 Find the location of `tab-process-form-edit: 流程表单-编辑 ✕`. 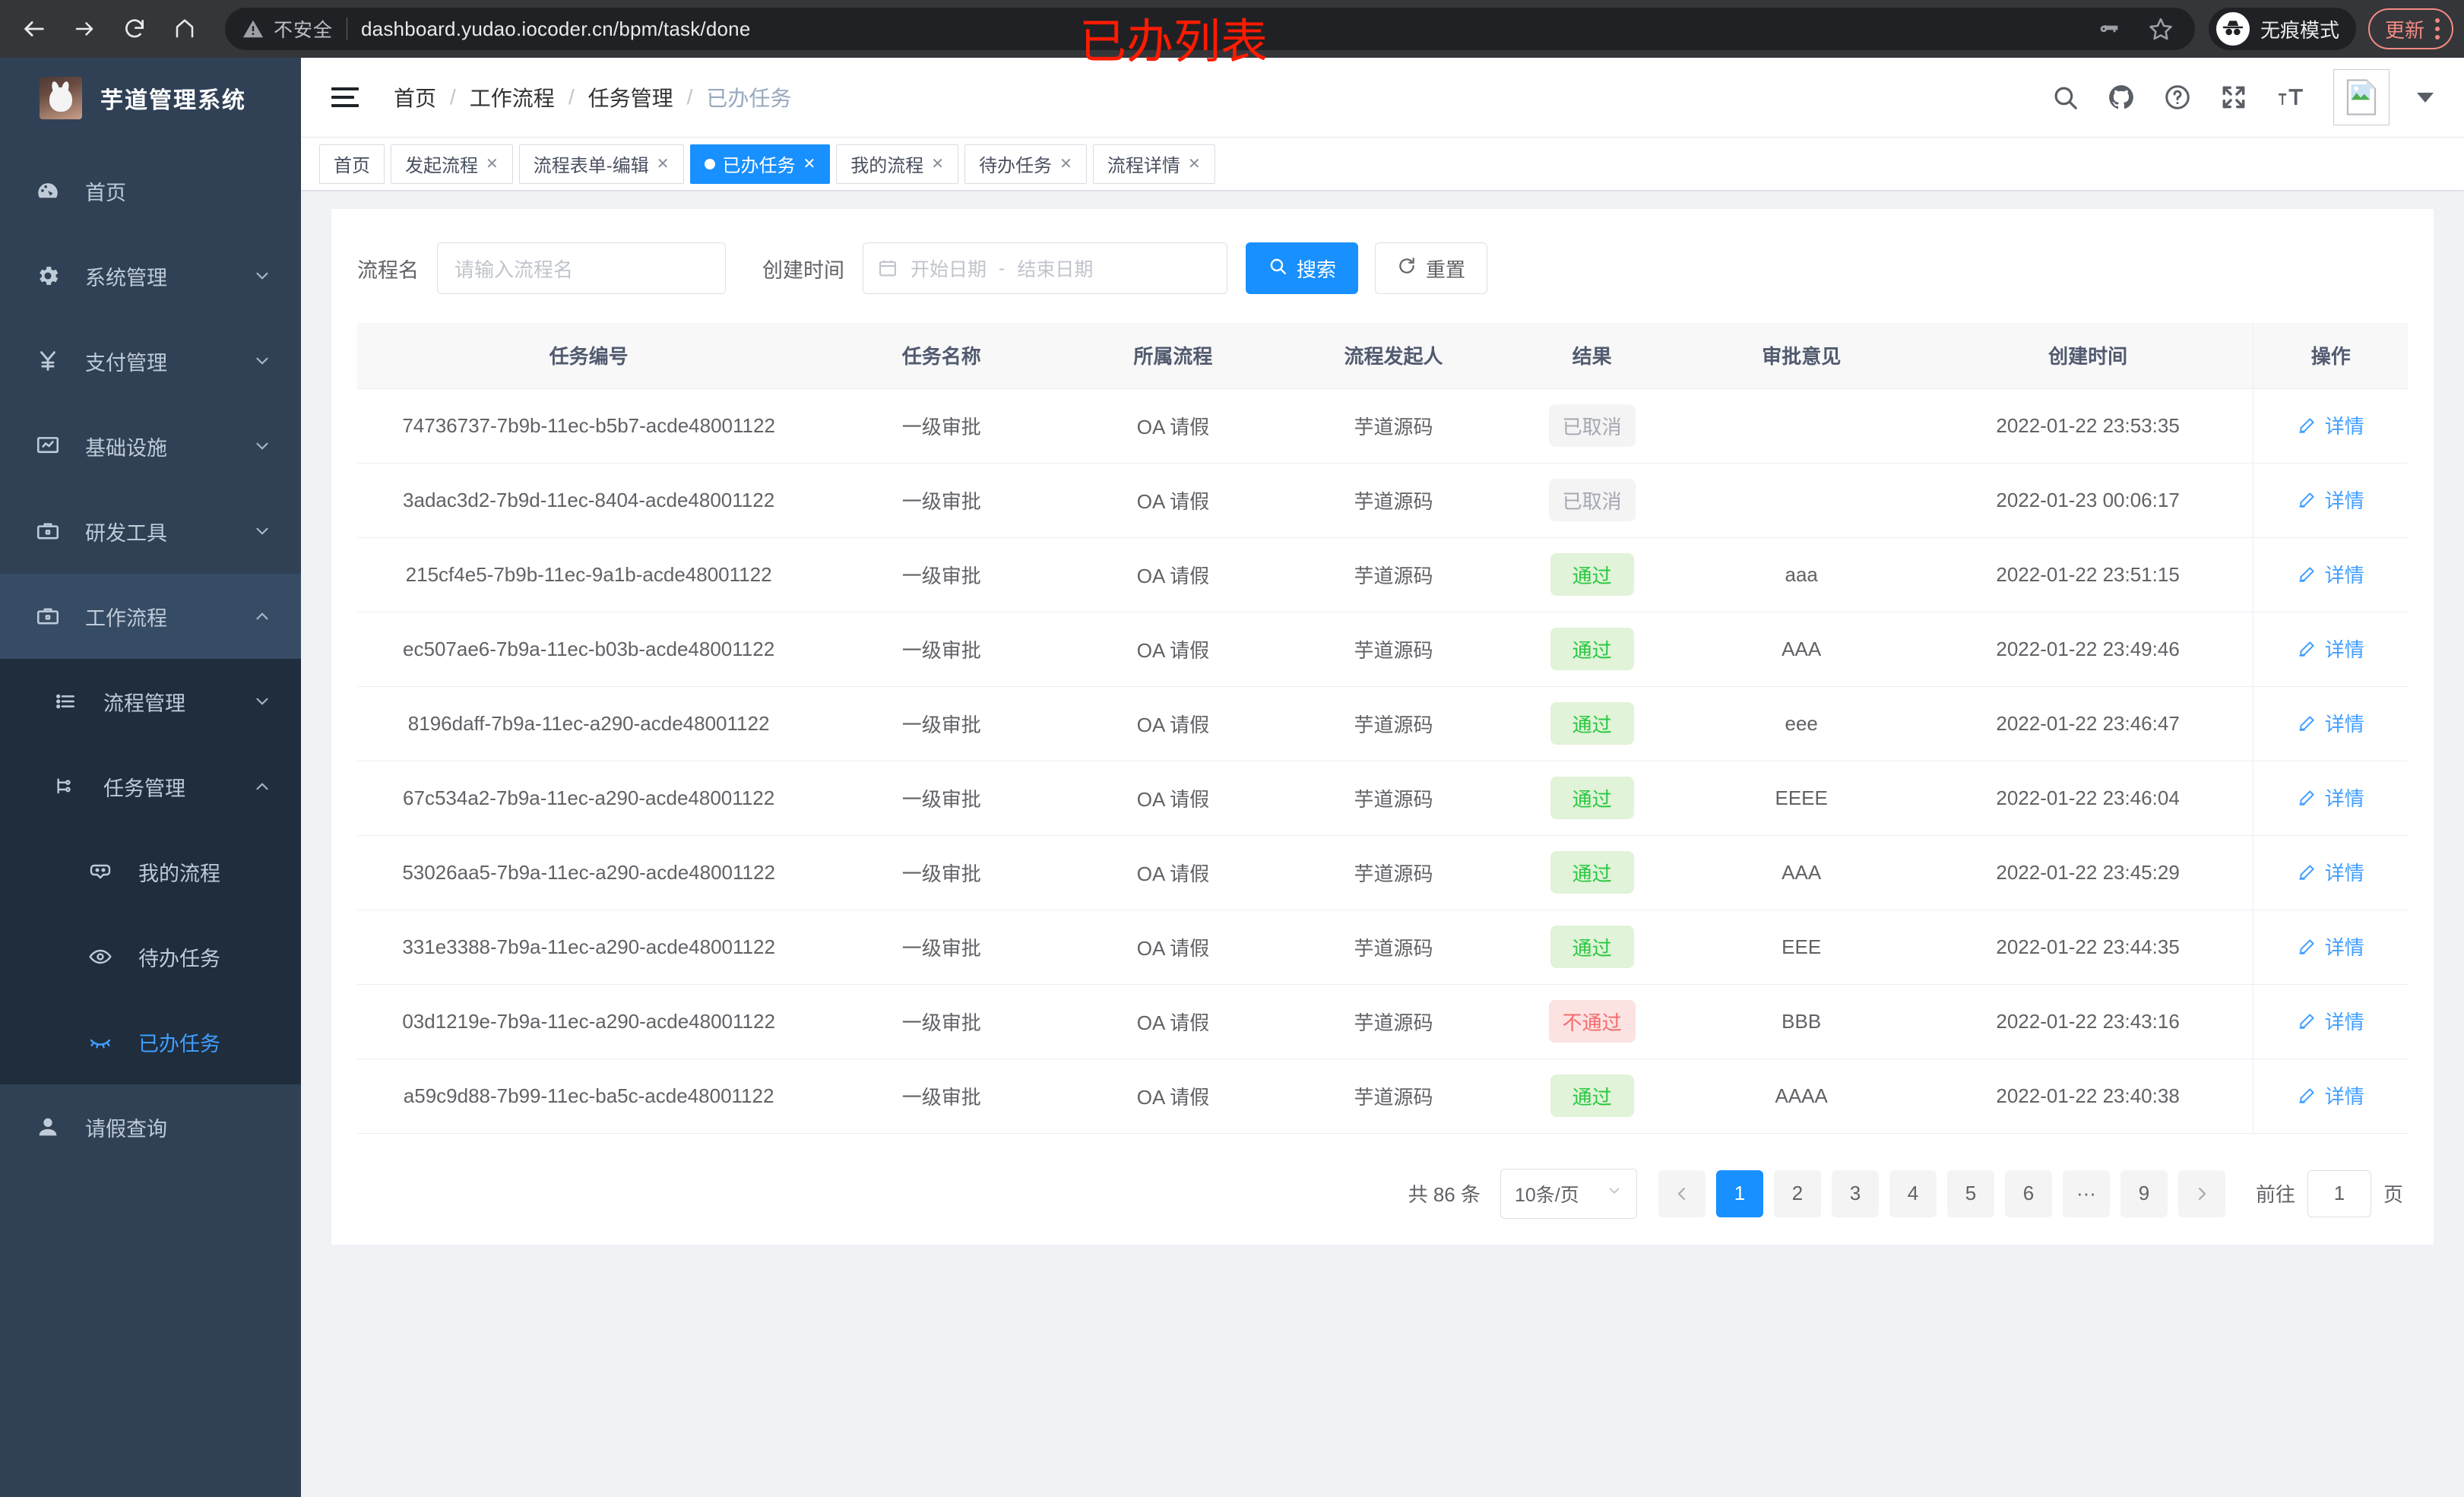

tab-process-form-edit: 流程表单-编辑 ✕ is located at coordinates (601, 164).